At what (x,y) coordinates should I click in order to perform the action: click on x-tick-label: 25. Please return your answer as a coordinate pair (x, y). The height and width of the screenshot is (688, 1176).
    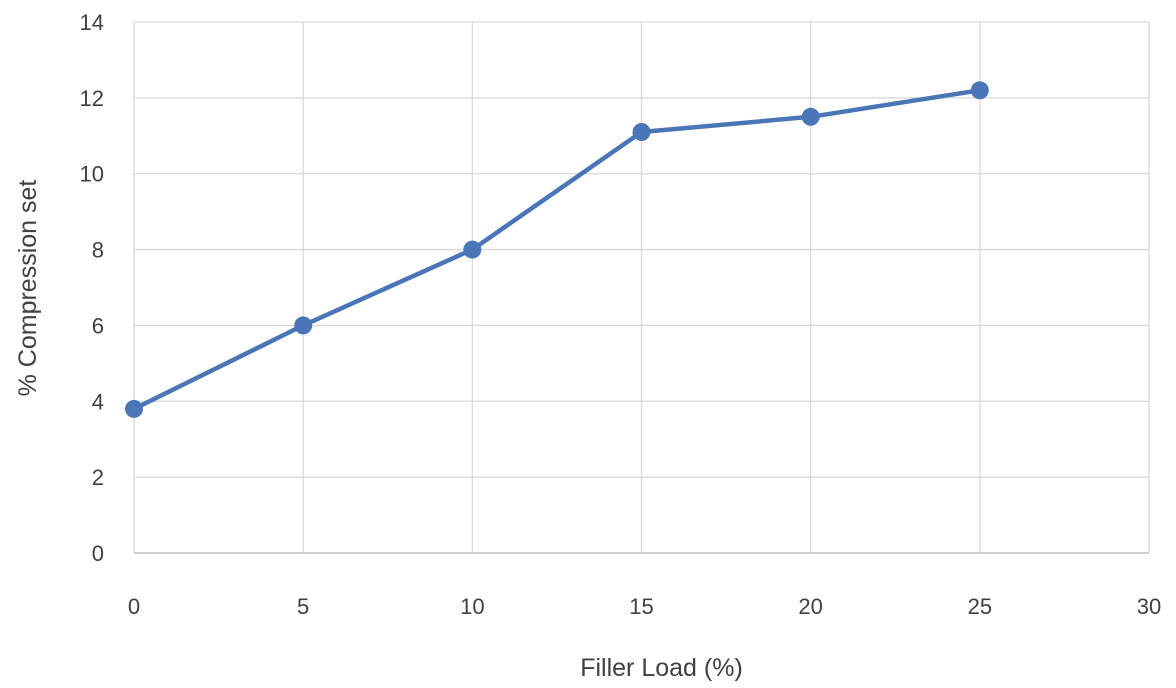
    Looking at the image, I should click on (980, 606).